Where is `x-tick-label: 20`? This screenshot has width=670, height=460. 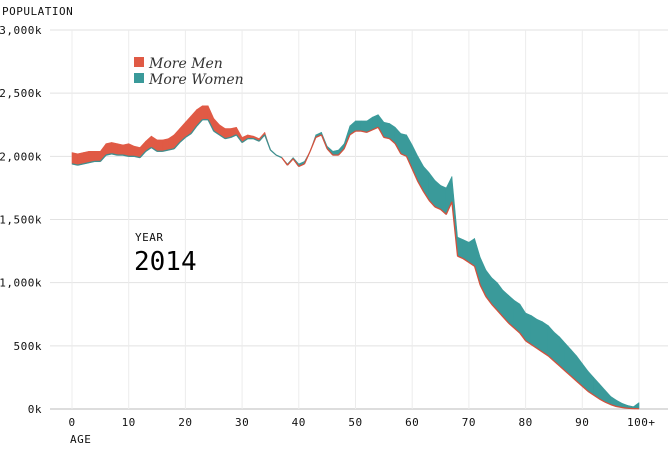
x-tick-label: 20 is located at coordinates (185, 422).